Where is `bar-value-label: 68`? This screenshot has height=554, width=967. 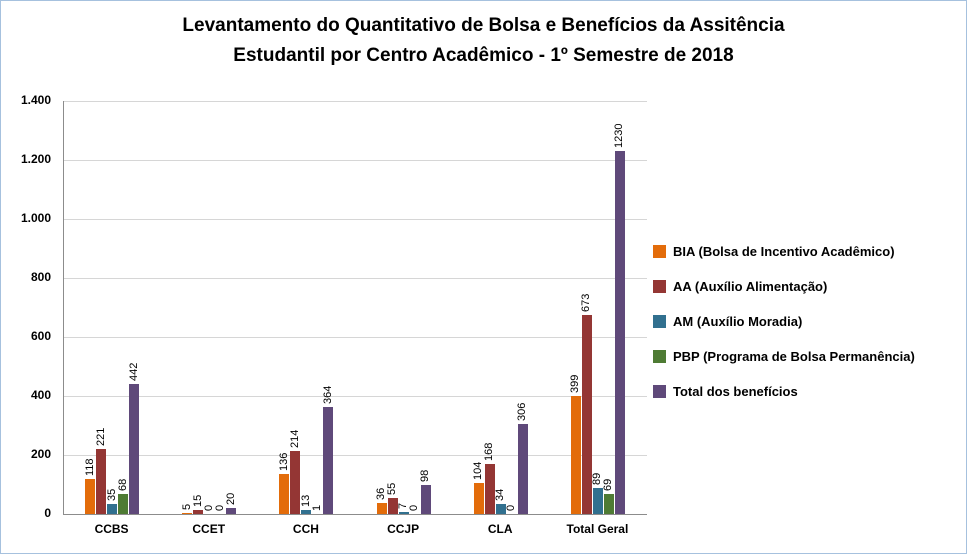
bar-value-label: 68 is located at coordinates (122, 484).